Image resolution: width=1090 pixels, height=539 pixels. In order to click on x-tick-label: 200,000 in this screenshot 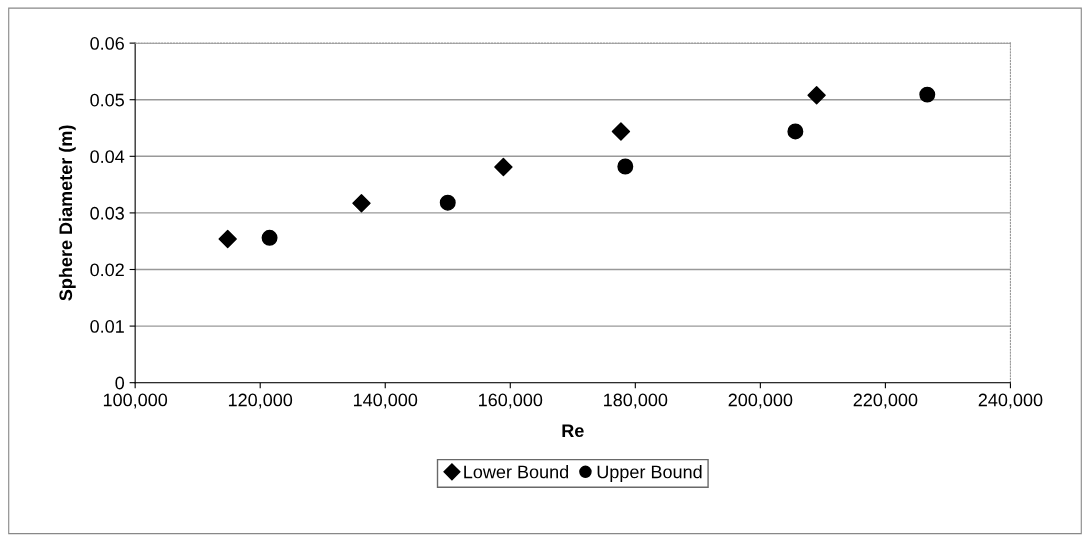, I will do `click(760, 401)`.